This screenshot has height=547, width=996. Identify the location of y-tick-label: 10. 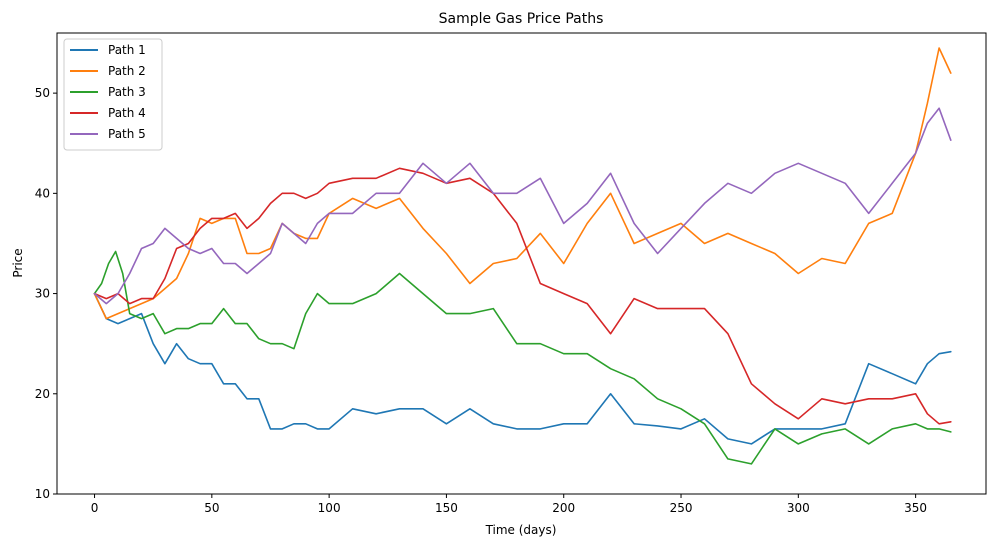
(42, 494).